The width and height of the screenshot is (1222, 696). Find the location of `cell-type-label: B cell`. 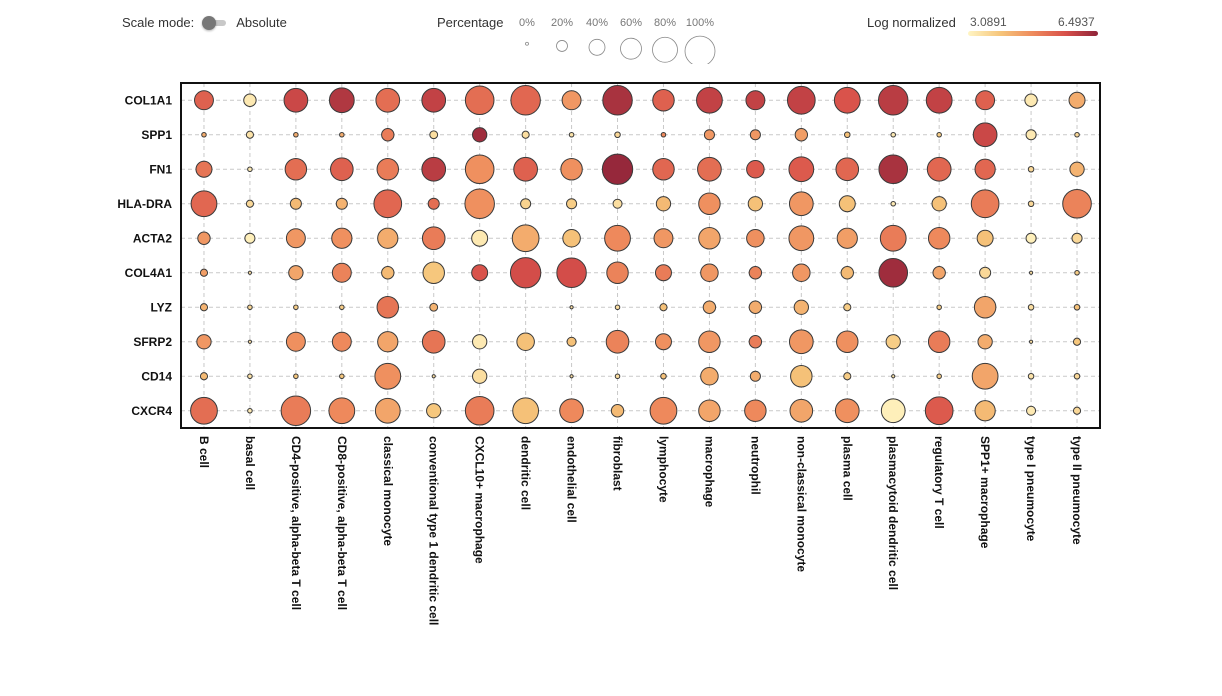

cell-type-label: B cell is located at coordinates (204, 452).